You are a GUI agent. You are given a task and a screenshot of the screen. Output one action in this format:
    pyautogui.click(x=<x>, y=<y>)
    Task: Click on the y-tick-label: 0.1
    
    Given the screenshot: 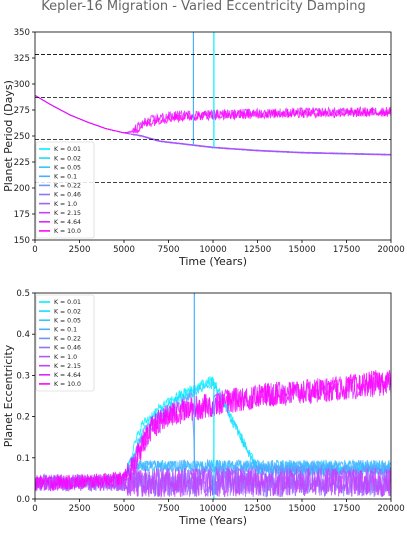 What is the action you would take?
    pyautogui.click(x=23, y=459)
    